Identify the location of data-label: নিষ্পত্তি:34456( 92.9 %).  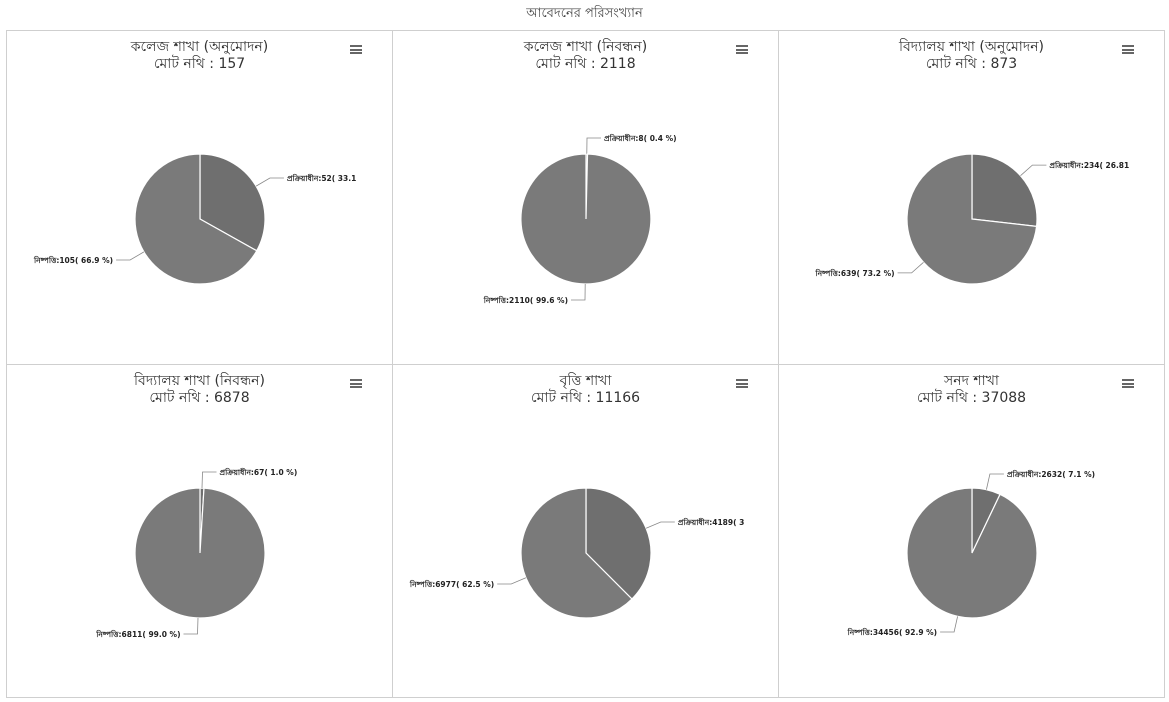
(892, 632).